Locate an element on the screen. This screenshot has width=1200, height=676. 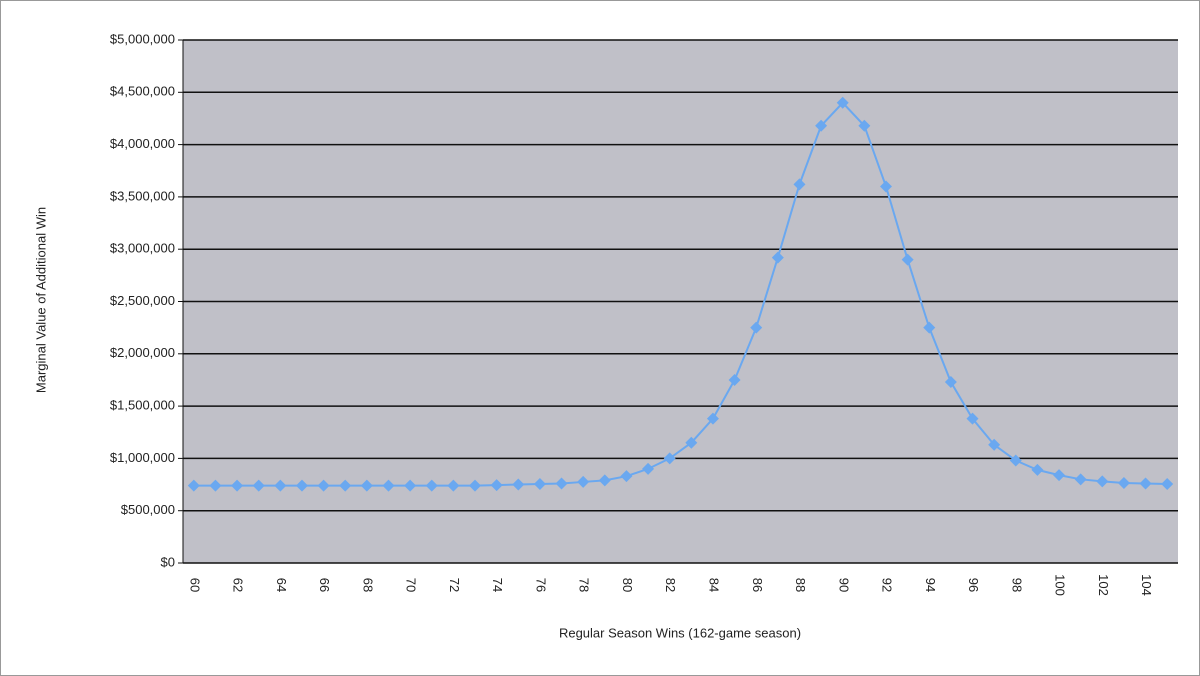
x-tick-label: 68 is located at coordinates (367, 585).